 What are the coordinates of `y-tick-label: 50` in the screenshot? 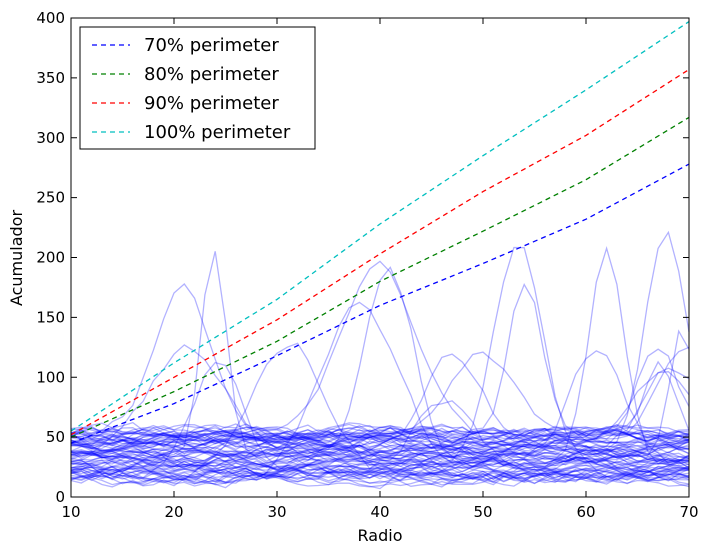 It's located at (55, 437).